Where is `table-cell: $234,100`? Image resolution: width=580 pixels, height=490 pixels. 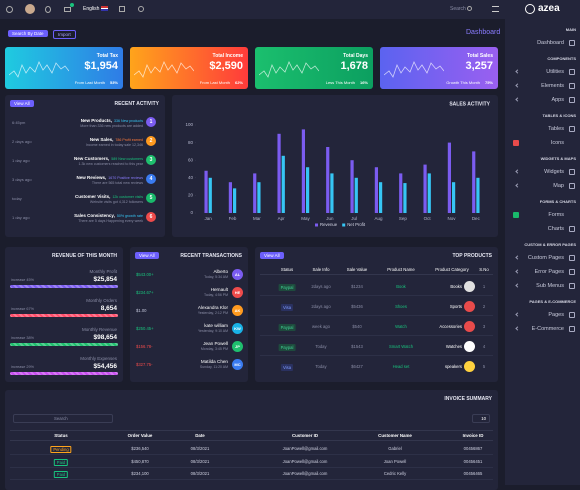 table-cell: $234,100 is located at coordinates (140, 473).